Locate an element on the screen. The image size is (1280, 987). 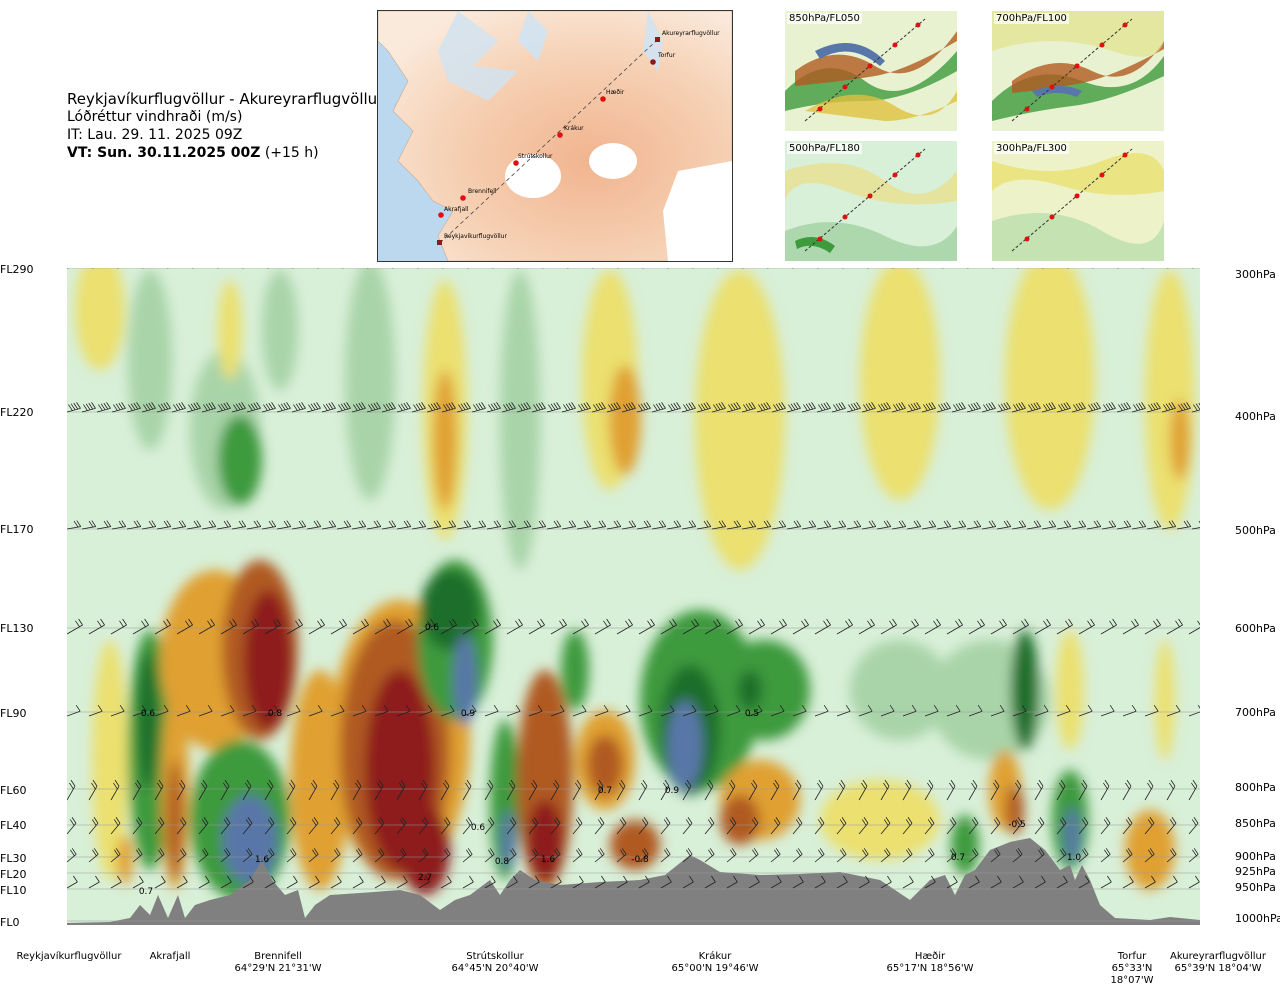
waypoint-coord: 65°39'N 18°04'W is located at coordinates (1218, 968).